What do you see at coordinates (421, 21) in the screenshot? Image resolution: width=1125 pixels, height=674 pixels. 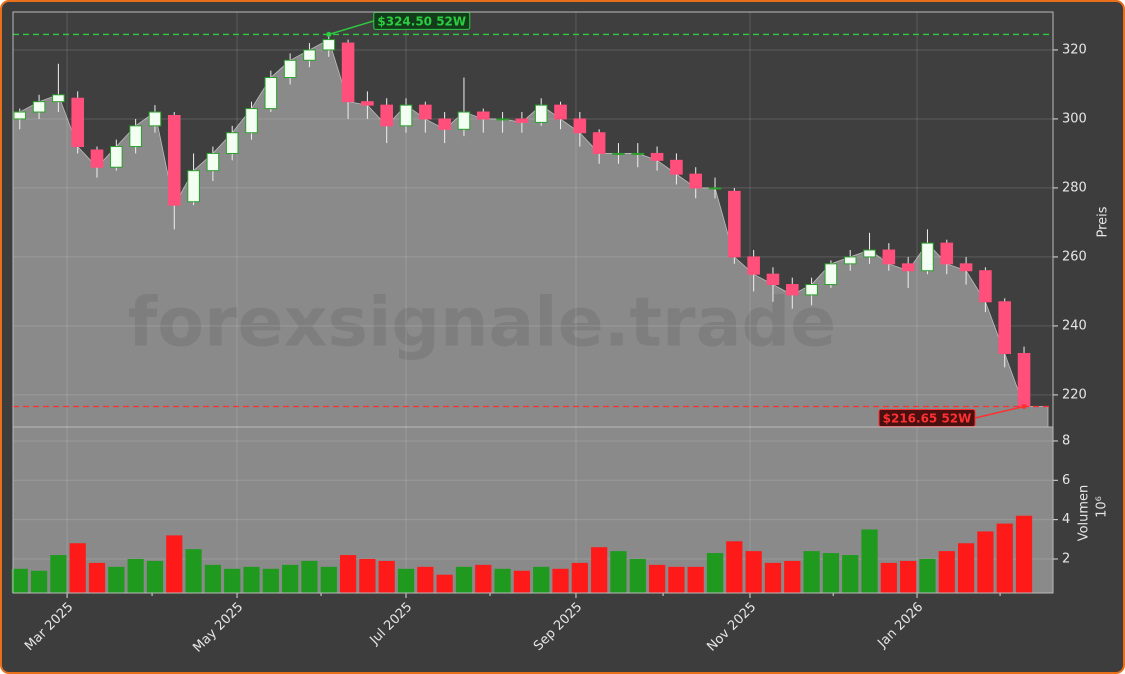 I see `annotation-label: $324.50 52W` at bounding box center [421, 21].